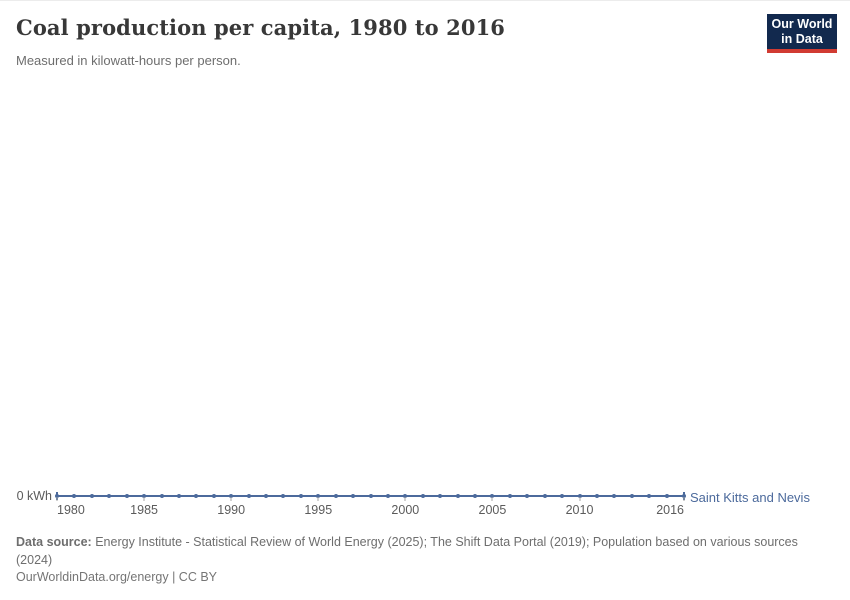  Describe the element at coordinates (117, 577) in the screenshot. I see `footer-link: OurWorldinData.org/energy | CC BY` at that location.